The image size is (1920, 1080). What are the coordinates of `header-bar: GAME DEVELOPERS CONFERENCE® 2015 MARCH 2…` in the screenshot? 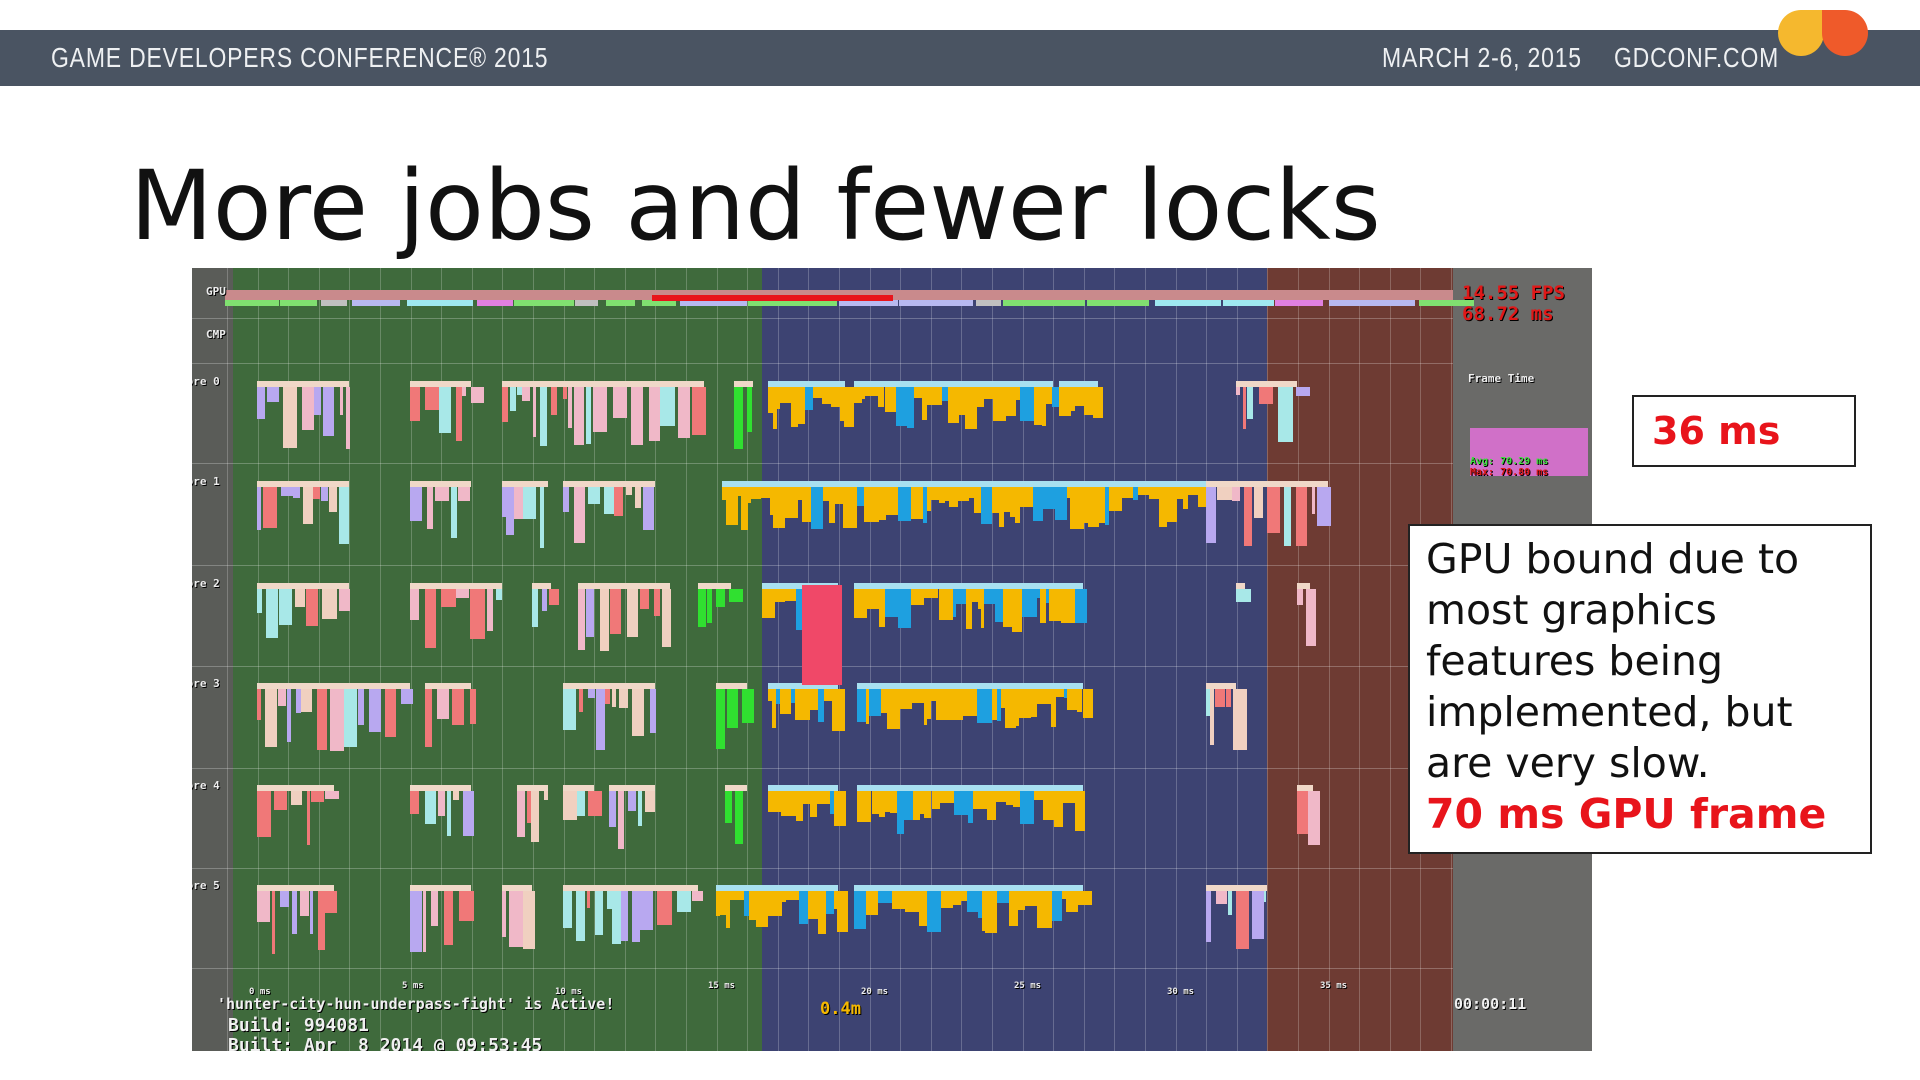 It's located at (960, 58).